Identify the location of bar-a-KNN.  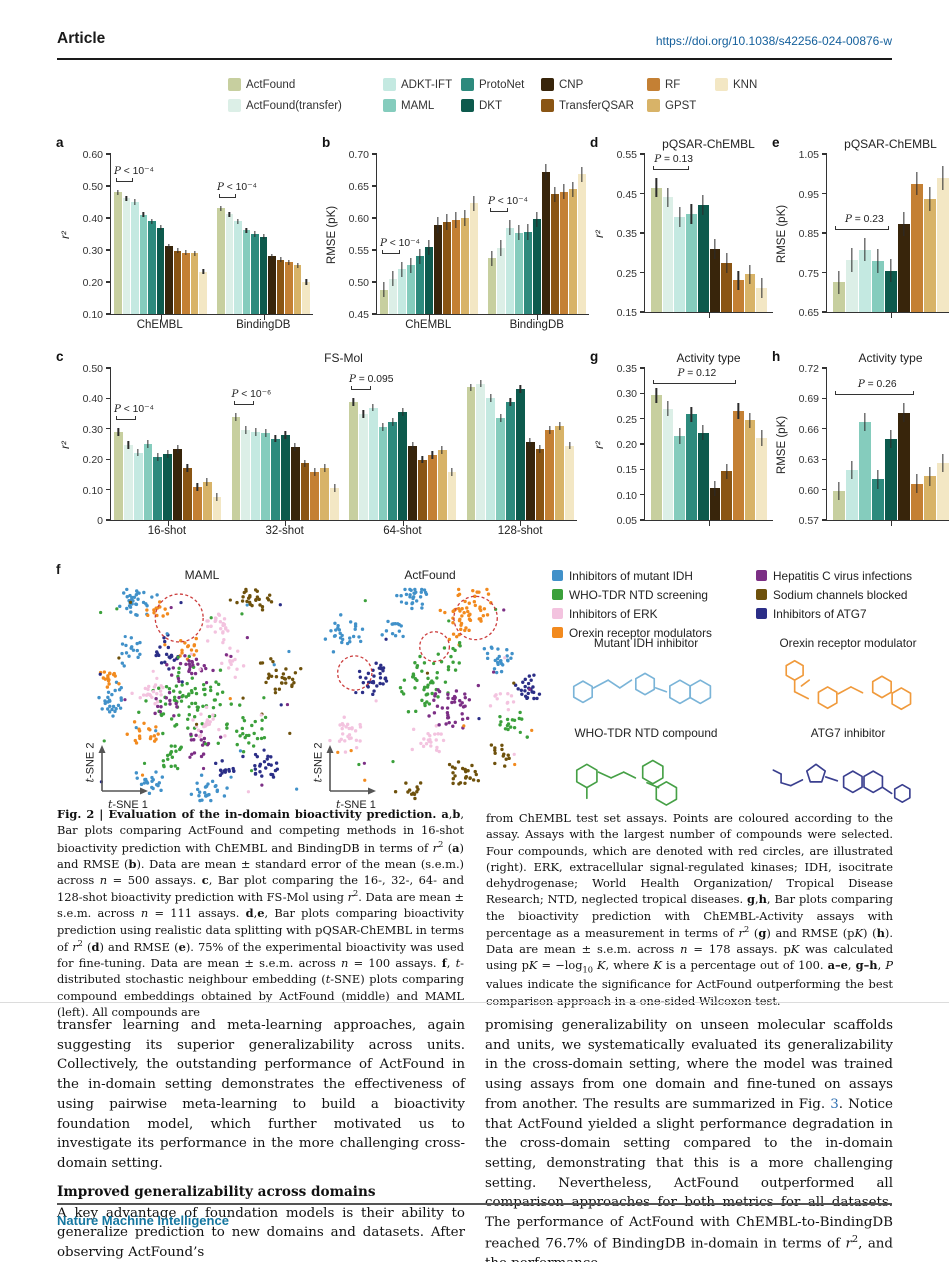
(306, 298).